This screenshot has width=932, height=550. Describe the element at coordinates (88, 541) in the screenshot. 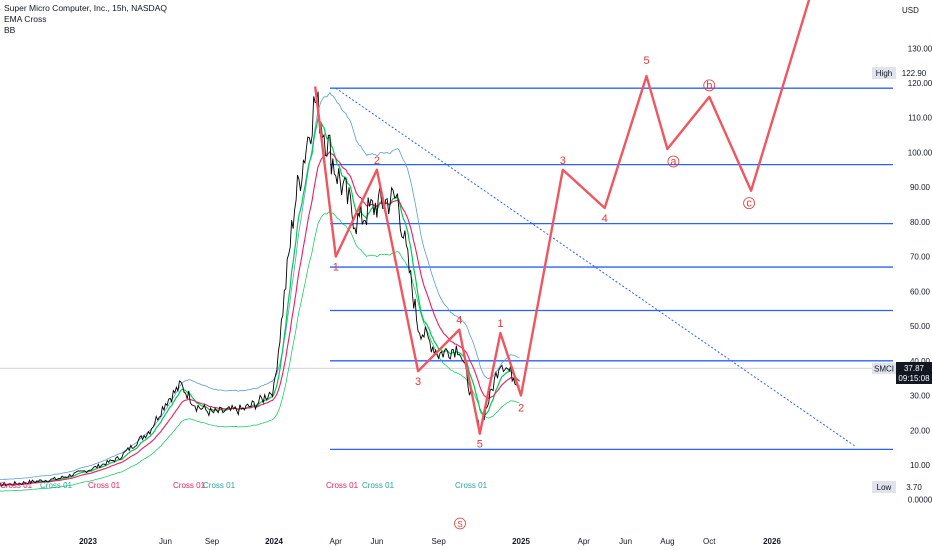

I see `x-tick-label: 2023` at that location.